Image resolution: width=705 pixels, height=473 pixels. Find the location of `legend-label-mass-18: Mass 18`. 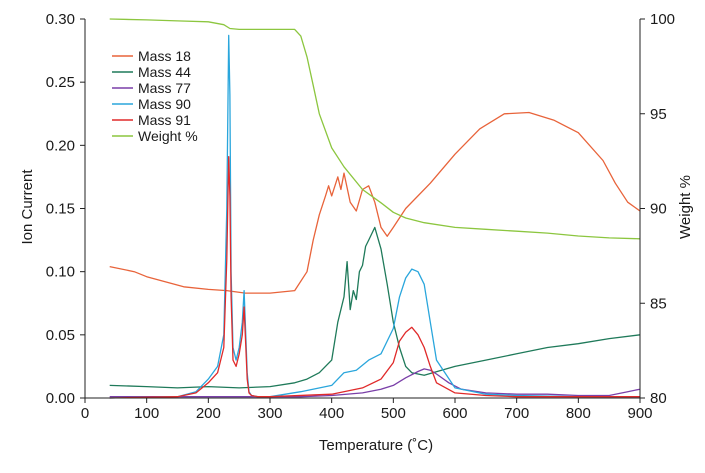

legend-label-mass-18: Mass 18 is located at coordinates (164, 56).